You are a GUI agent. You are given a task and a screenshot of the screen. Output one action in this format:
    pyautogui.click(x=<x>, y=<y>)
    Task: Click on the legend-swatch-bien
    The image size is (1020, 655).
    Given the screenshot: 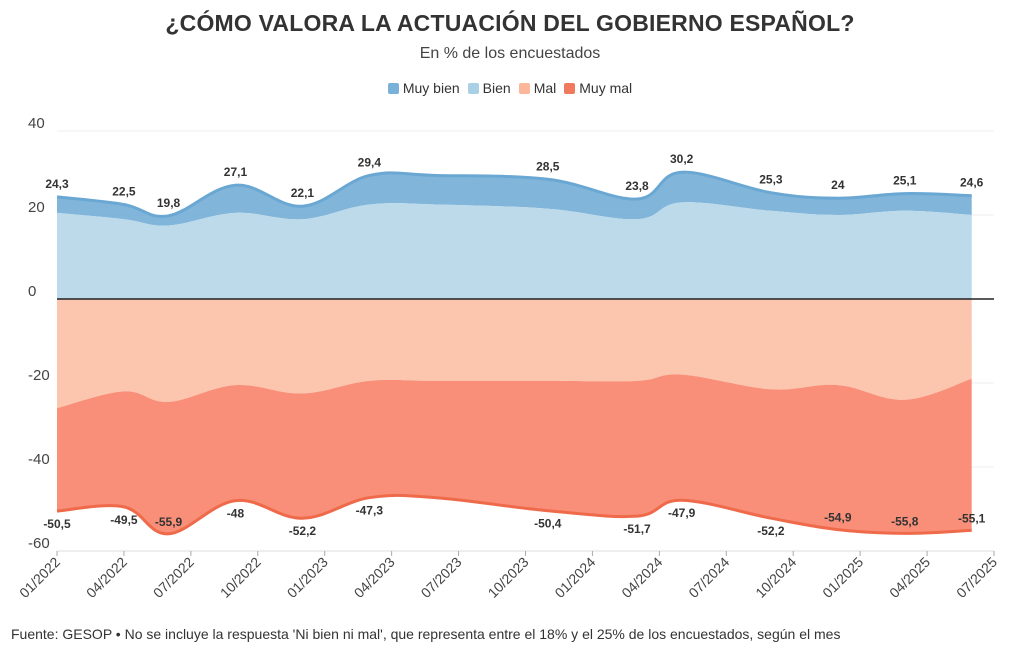 What is the action you would take?
    pyautogui.click(x=473, y=88)
    